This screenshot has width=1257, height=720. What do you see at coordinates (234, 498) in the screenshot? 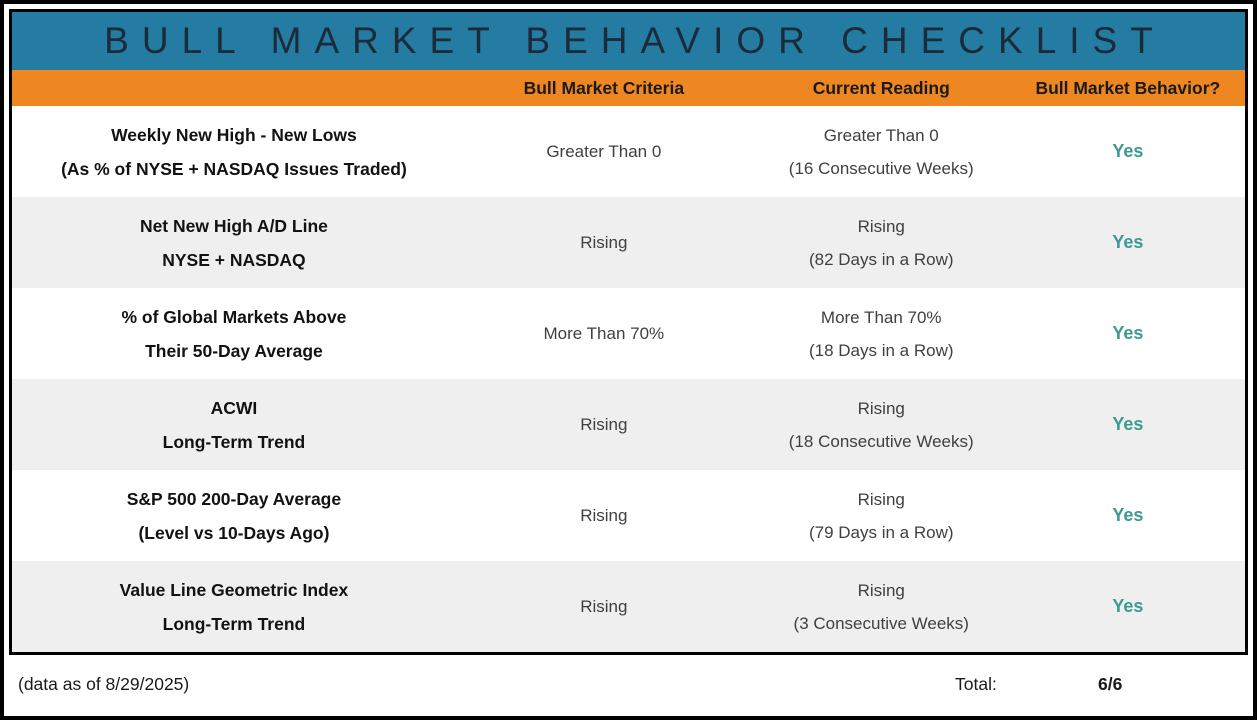
I see `indicator-name-line1: S&P 500 200-Day Average` at bounding box center [234, 498].